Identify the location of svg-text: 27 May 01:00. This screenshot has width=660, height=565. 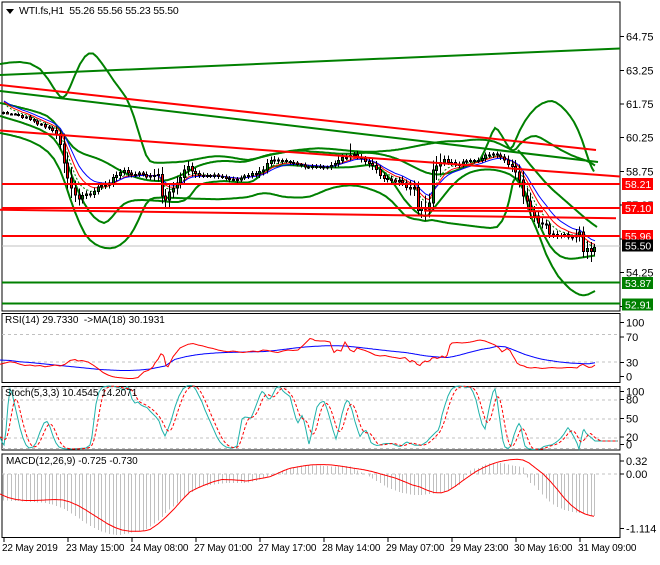
(223, 548).